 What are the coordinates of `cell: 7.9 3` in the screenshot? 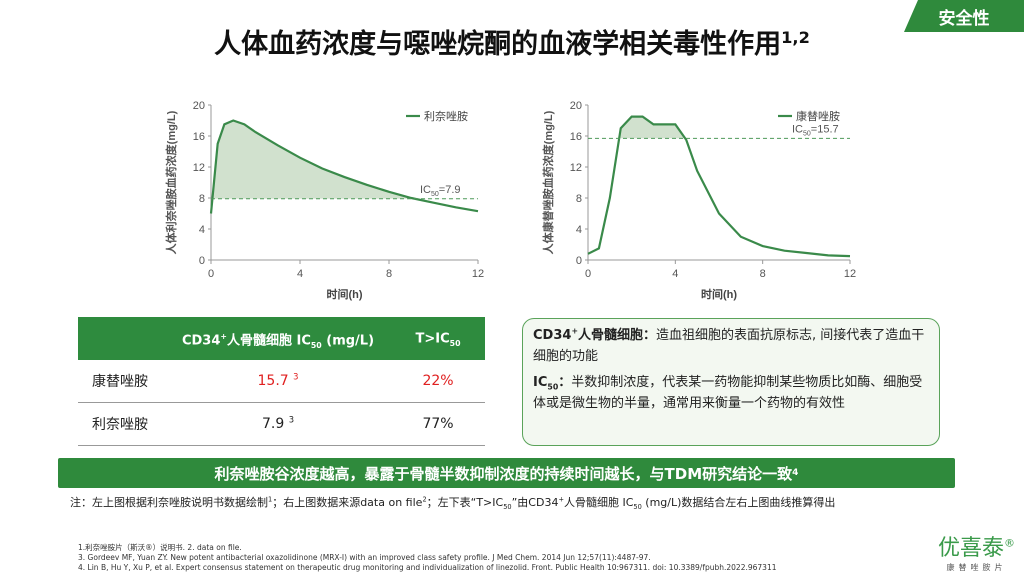 It's located at (278, 423).